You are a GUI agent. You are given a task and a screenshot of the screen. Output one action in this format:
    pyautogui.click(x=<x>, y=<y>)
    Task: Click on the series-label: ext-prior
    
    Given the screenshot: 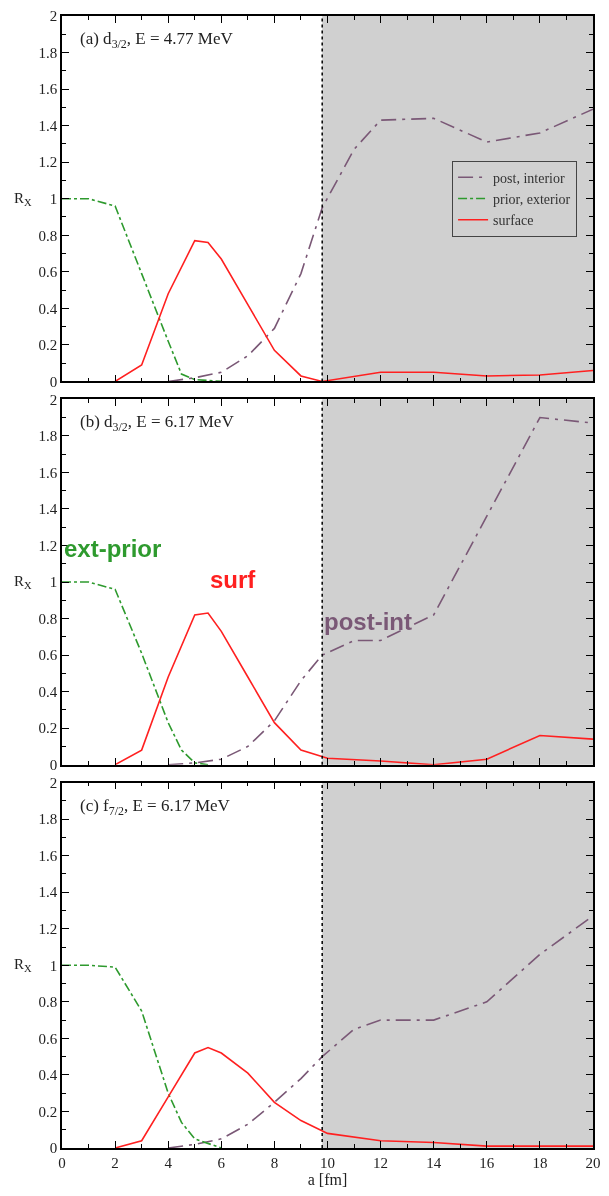 What is the action you would take?
    pyautogui.click(x=113, y=548)
    